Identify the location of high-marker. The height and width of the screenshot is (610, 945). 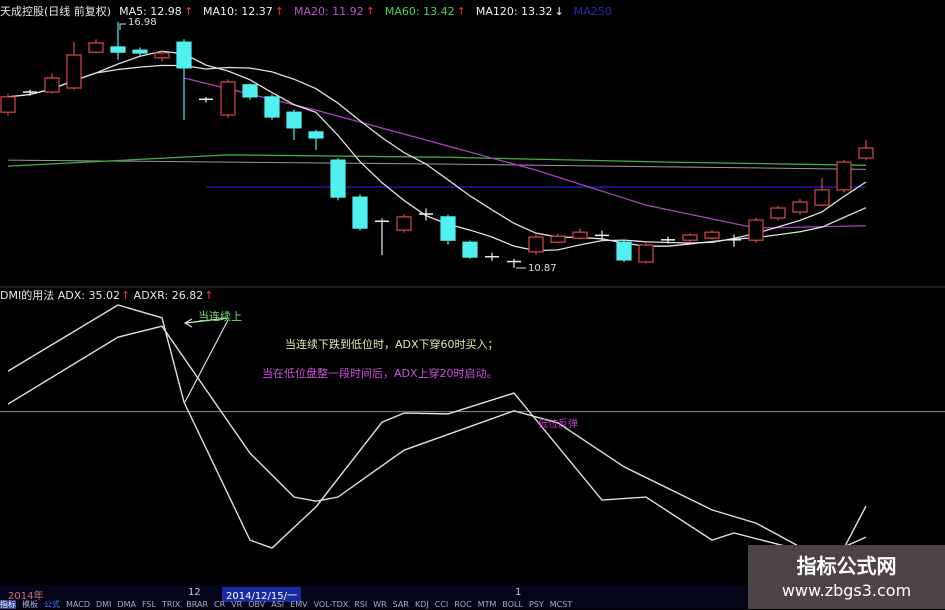
(122, 26).